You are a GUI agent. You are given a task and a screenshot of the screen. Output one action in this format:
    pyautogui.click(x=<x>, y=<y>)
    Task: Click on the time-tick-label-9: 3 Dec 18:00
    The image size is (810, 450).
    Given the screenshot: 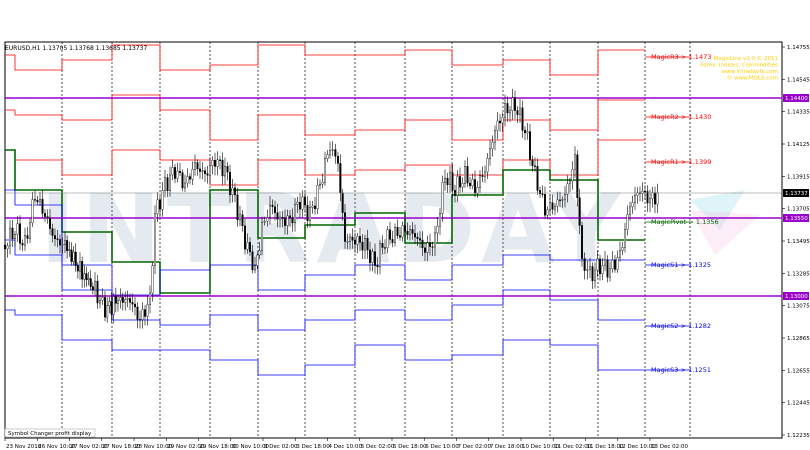 What is the action you would take?
    pyautogui.click(x=313, y=447)
    